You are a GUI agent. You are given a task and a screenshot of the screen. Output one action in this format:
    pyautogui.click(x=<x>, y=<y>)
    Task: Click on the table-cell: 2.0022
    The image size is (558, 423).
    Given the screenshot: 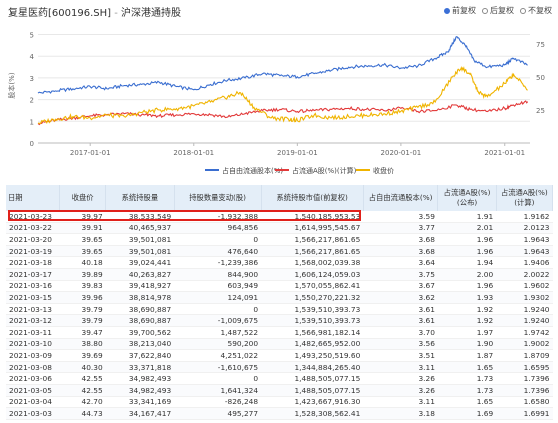 What is the action you would take?
    pyautogui.click(x=524, y=274)
    